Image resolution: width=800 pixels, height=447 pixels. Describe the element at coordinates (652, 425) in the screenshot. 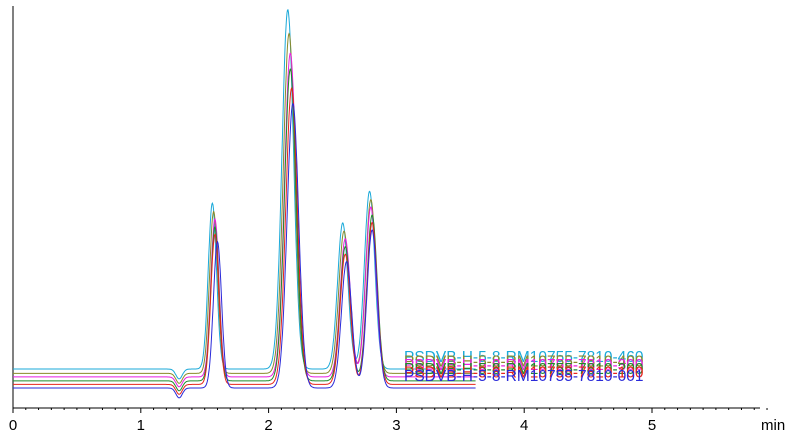

I see `x-tick-label: 5` at that location.